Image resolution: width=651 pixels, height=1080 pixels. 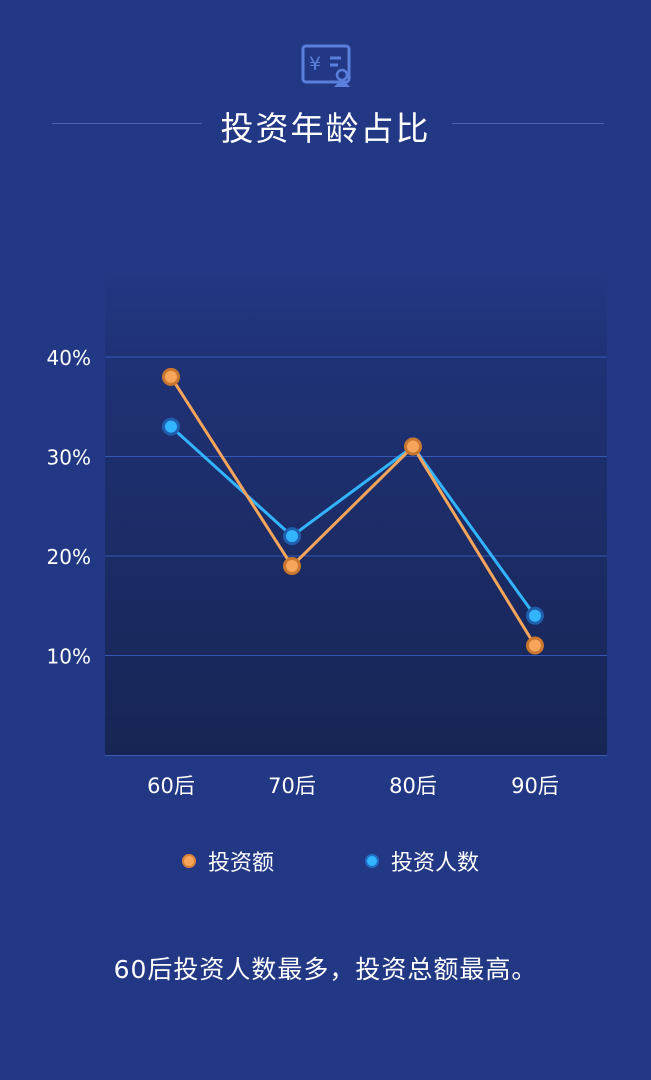 I want to click on x-tick-label: 80后, so click(x=413, y=786).